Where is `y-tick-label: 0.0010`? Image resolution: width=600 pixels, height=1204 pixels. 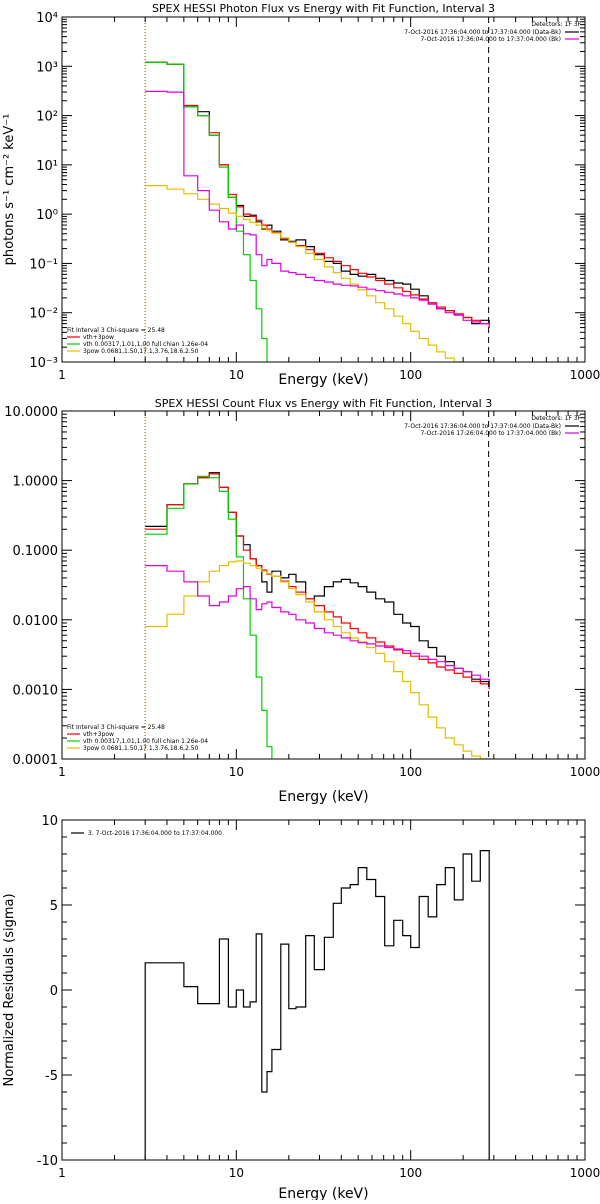
y-tick-label: 0.0010 is located at coordinates (36, 690).